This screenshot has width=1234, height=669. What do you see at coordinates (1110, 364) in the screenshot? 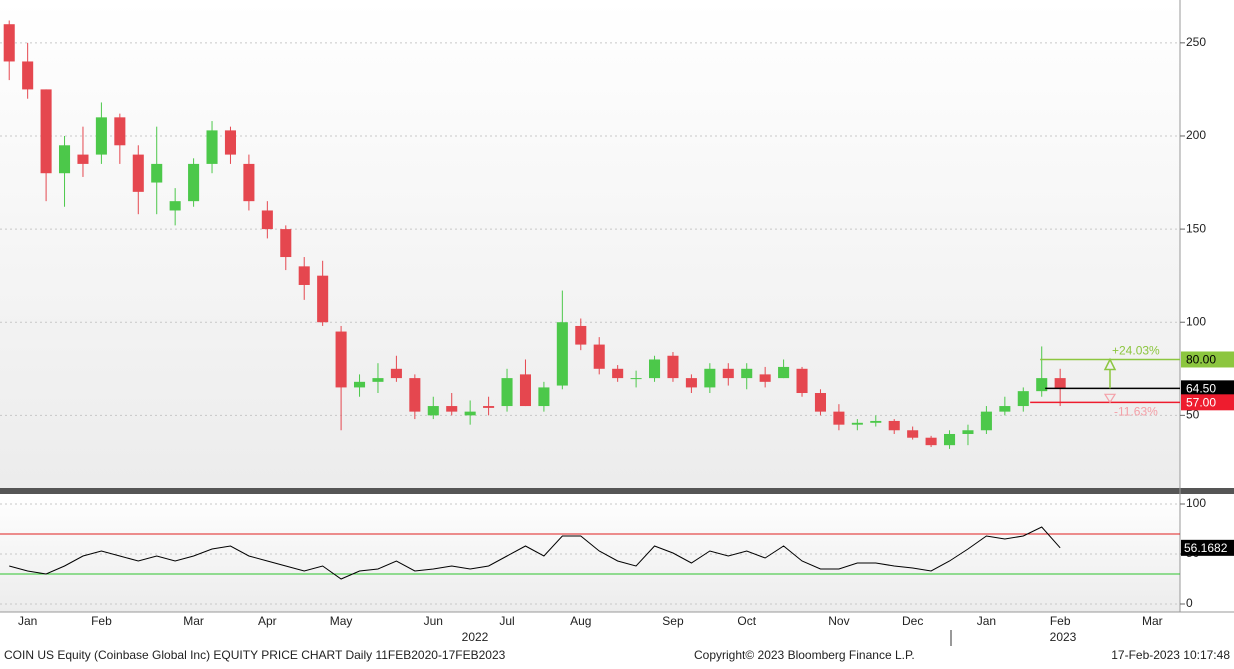
I see `arrow-up-head` at bounding box center [1110, 364].